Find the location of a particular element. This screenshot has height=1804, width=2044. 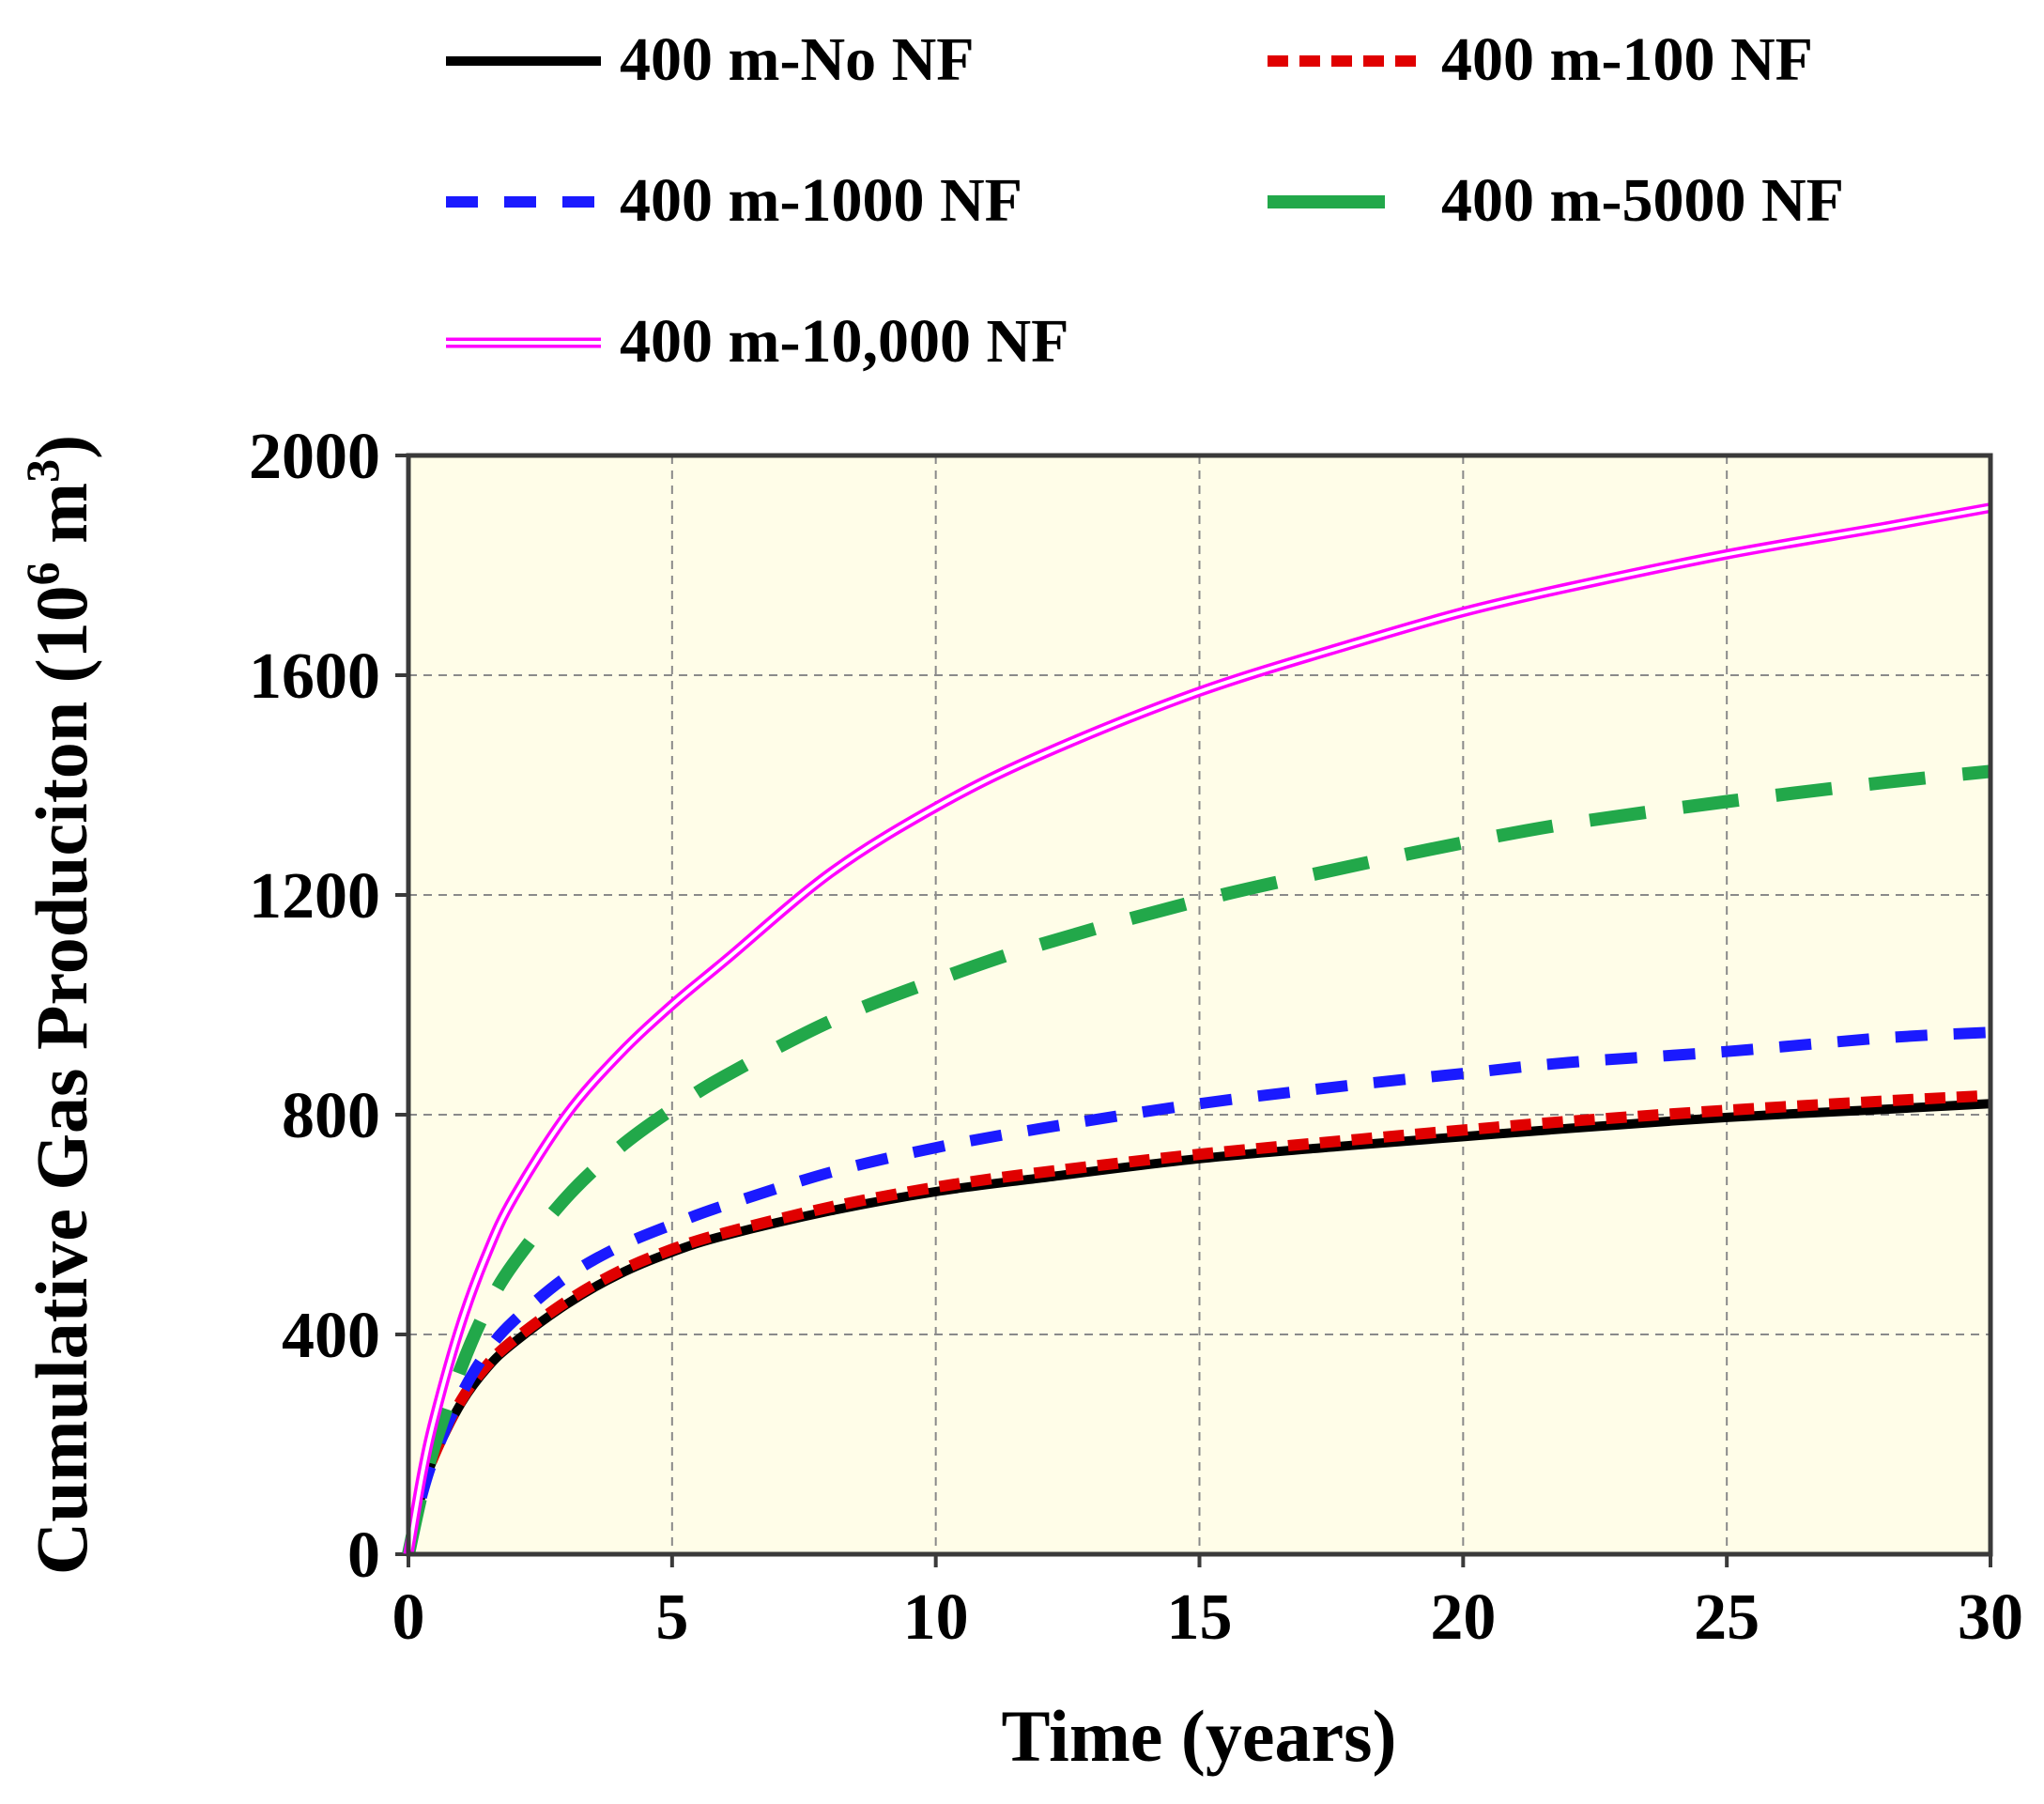

legend-item-10000-nf: 400 m-10,000 NF is located at coordinates (757, 342).